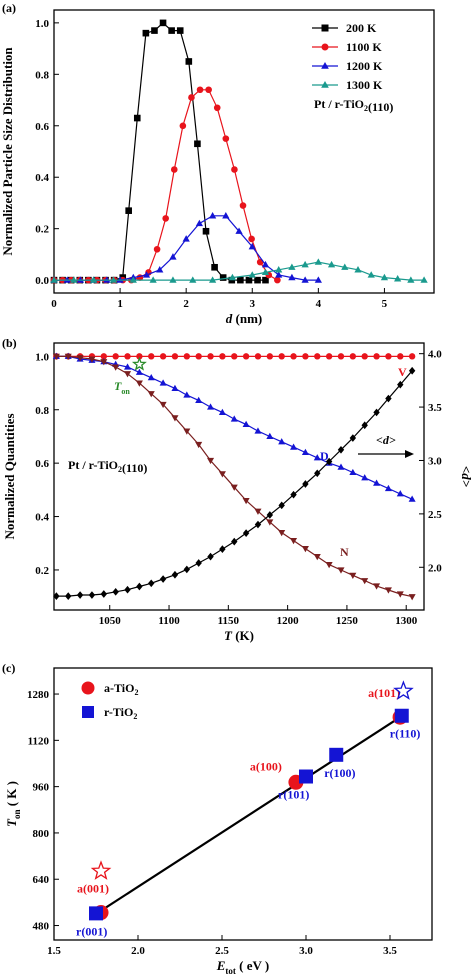  Describe the element at coordinates (347, 621) in the screenshot. I see `x-tick-label: 1250` at that location.